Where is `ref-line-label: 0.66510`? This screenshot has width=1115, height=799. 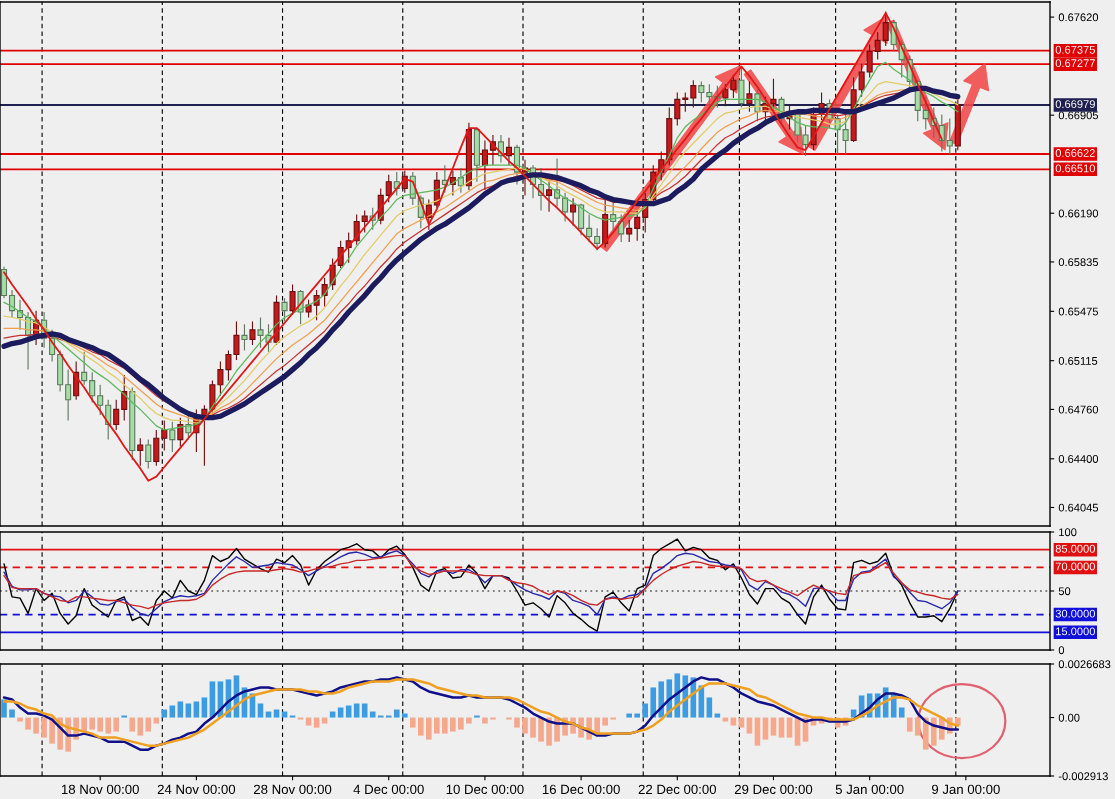
ref-line-label: 0.66510 is located at coordinates (1075, 168).